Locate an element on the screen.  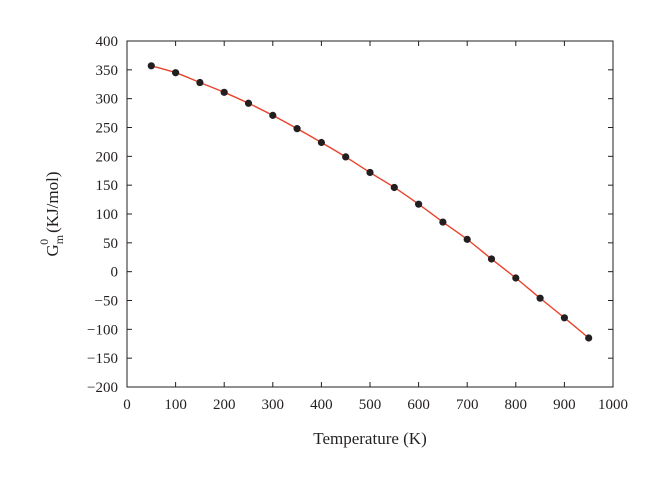
y-tick-label: 50 is located at coordinates (110, 244).